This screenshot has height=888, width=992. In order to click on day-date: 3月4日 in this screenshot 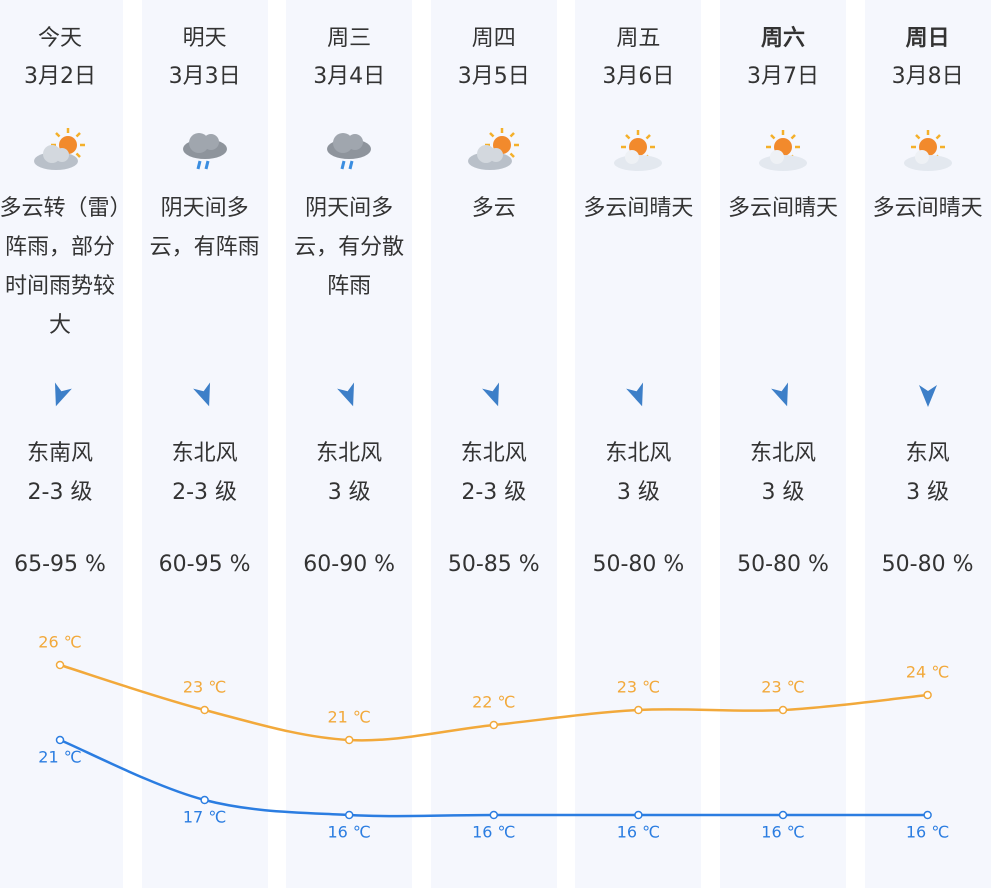, I will do `click(349, 76)`.